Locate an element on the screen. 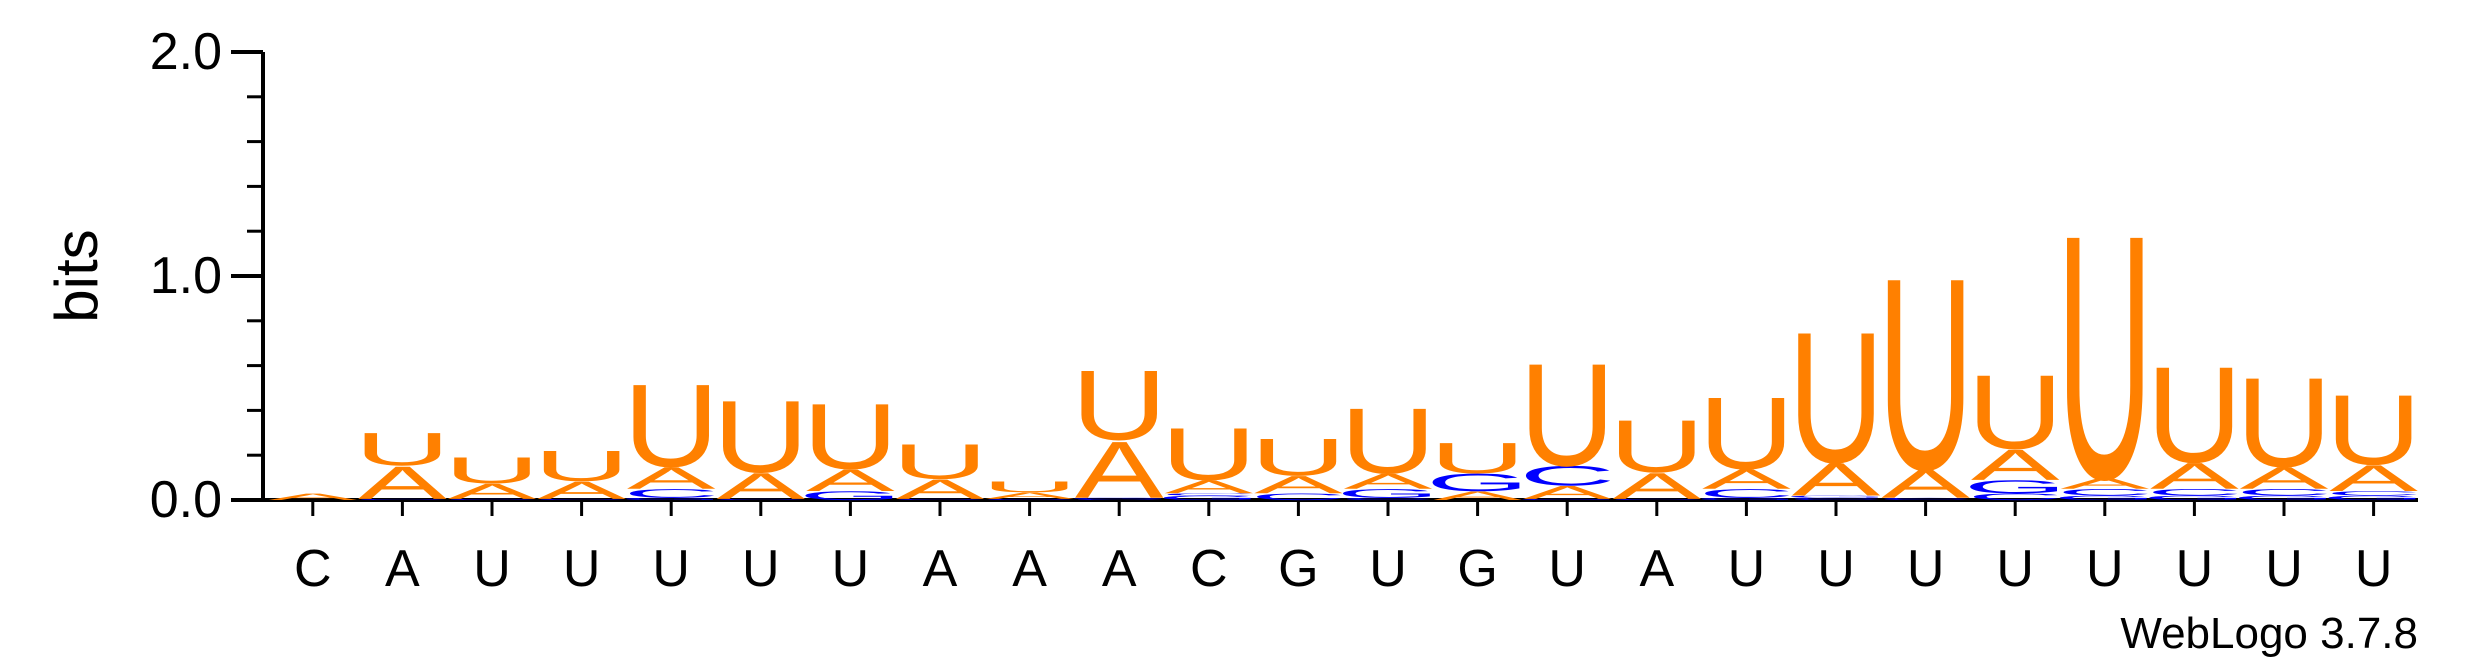 This screenshot has width=2475, height=667. y-tick-label-0: 0.0 is located at coordinates (186, 500).